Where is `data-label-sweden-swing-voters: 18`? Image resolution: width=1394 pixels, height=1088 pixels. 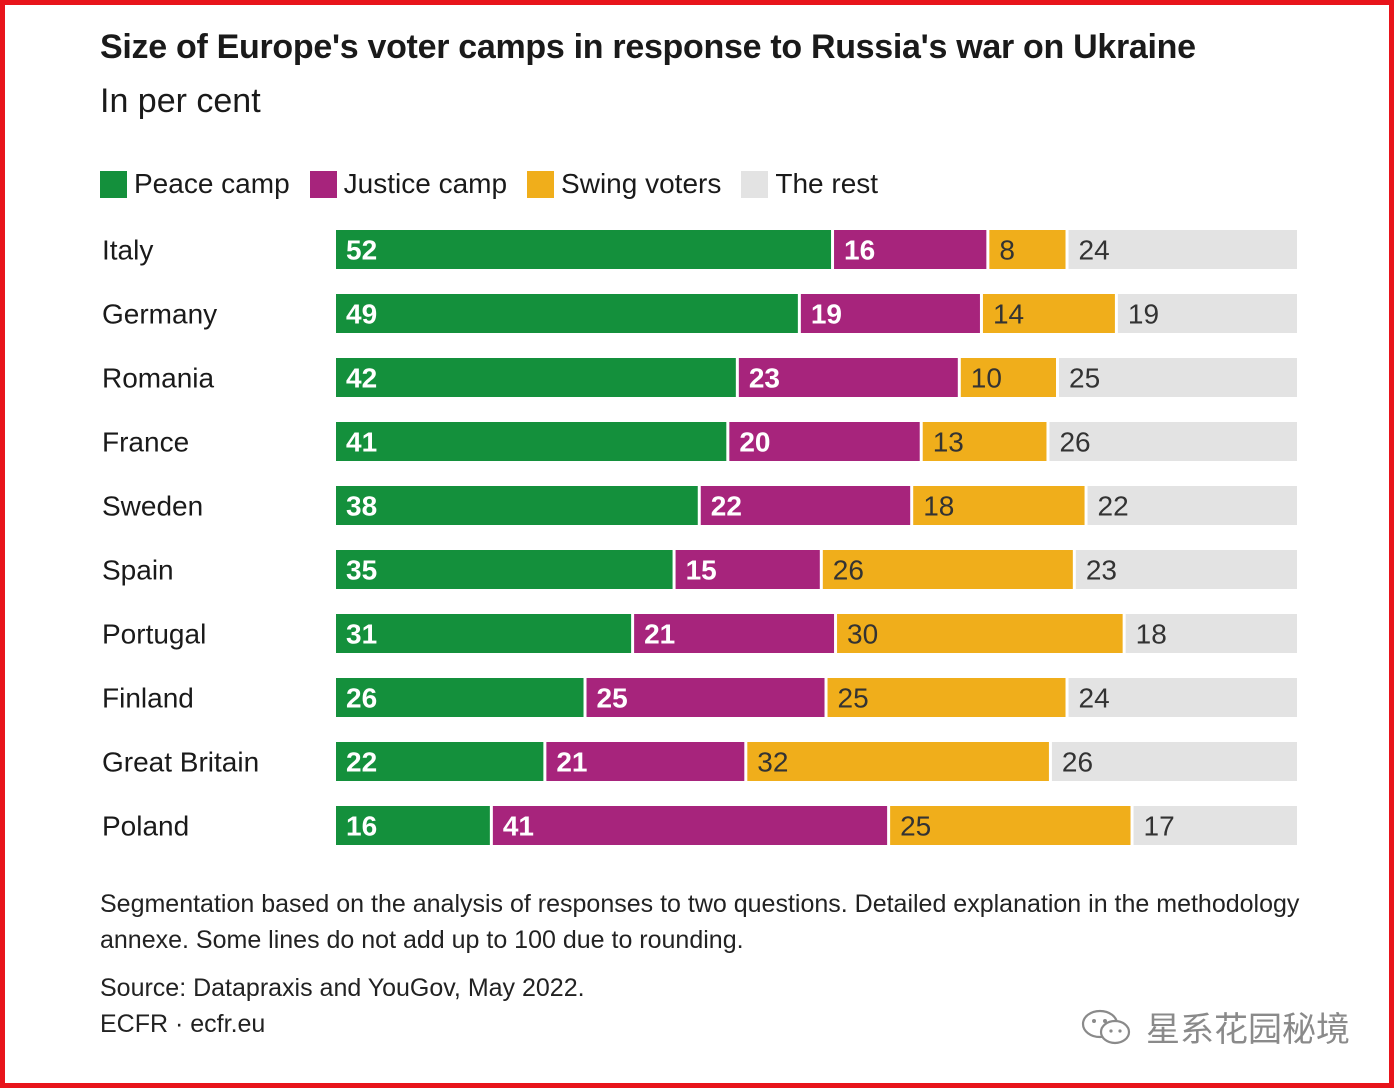
data-label-sweden-swing-voters: 18 is located at coordinates (938, 506).